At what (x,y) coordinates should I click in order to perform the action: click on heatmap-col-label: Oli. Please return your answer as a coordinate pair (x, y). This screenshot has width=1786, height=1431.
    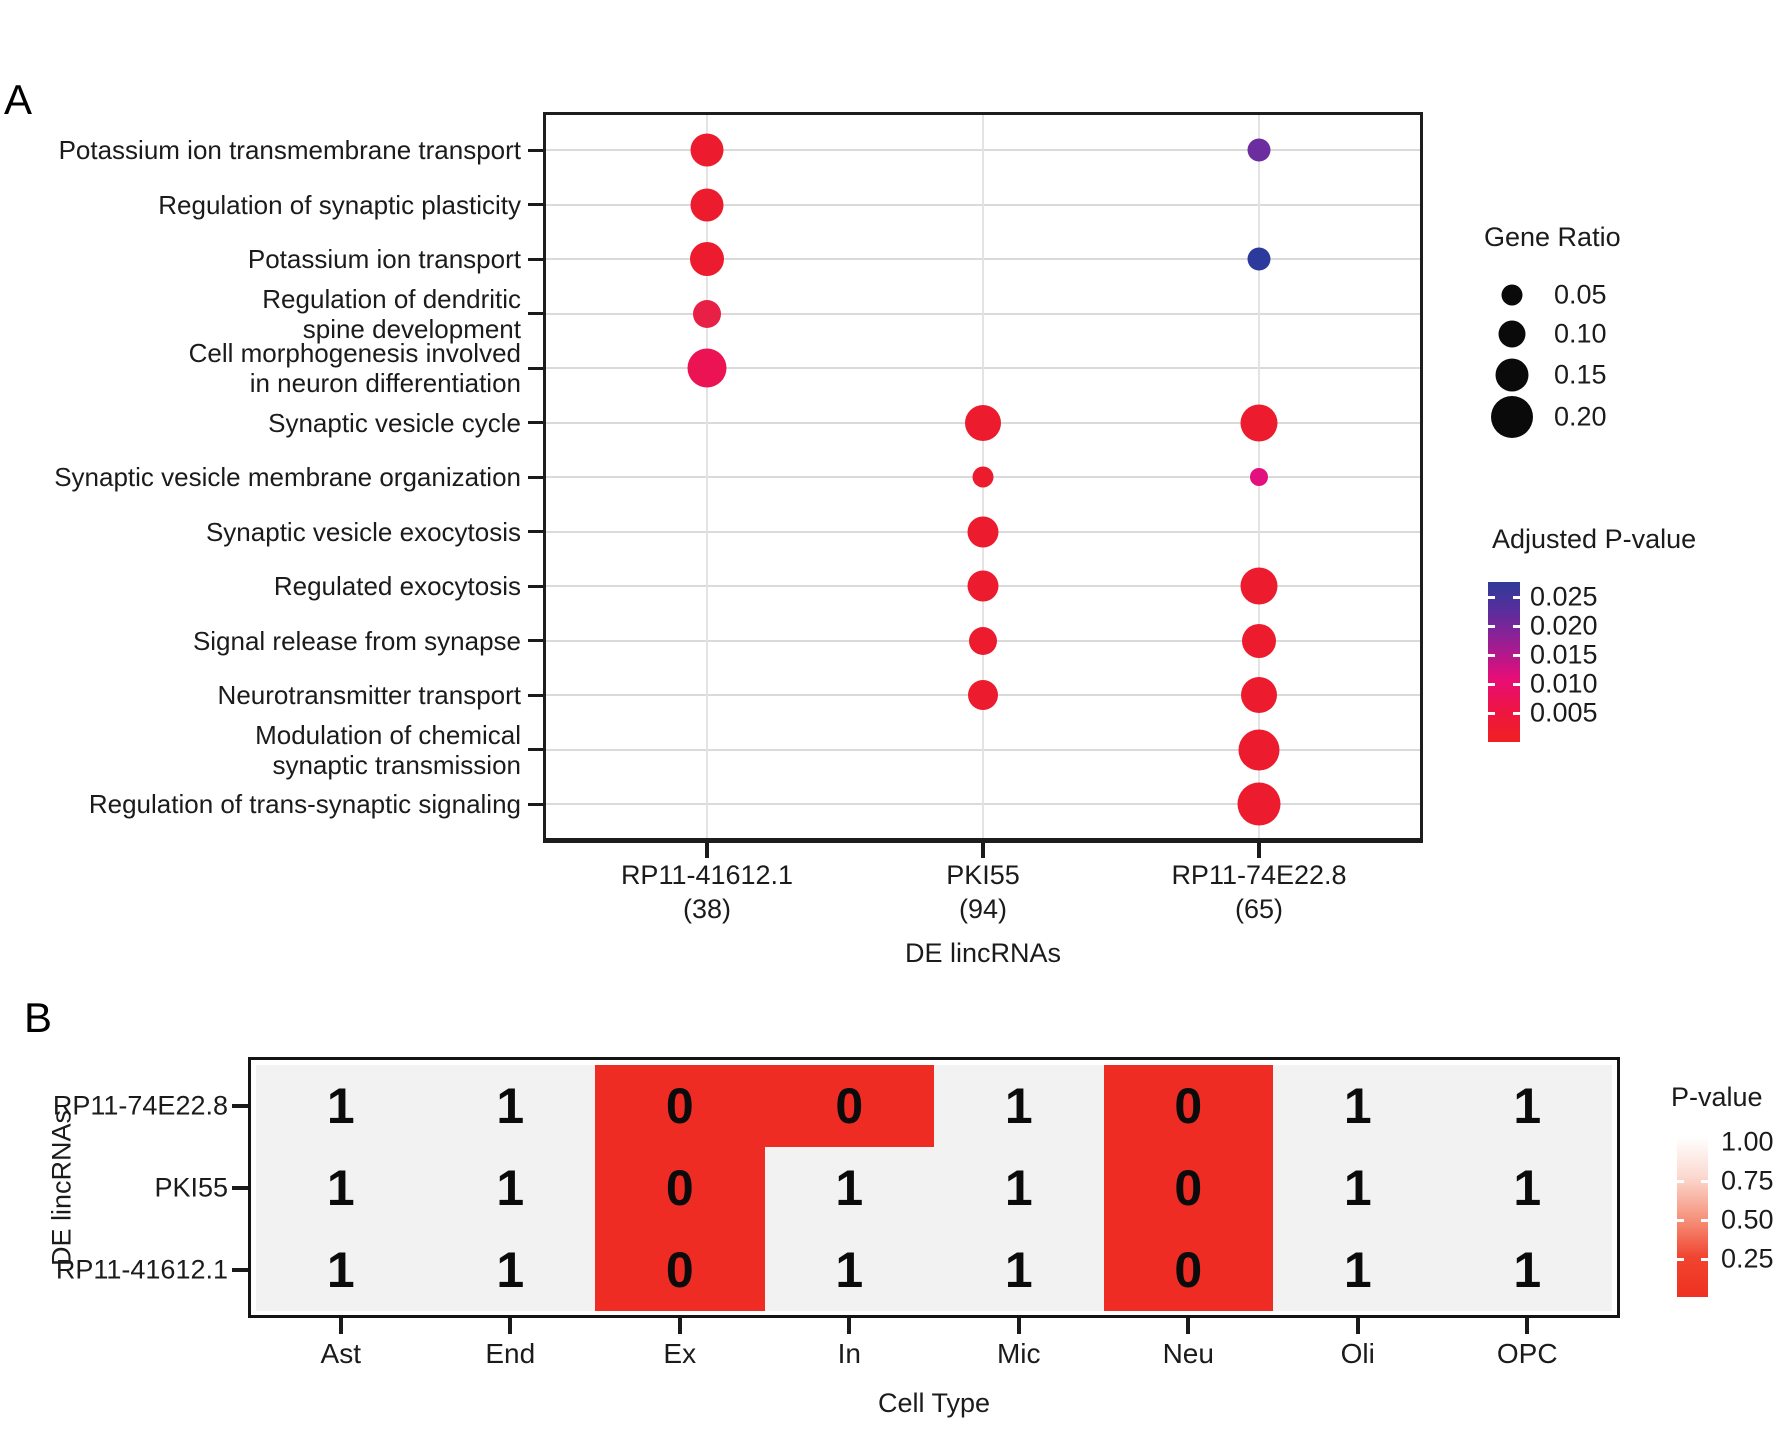
    Looking at the image, I should click on (1357, 1353).